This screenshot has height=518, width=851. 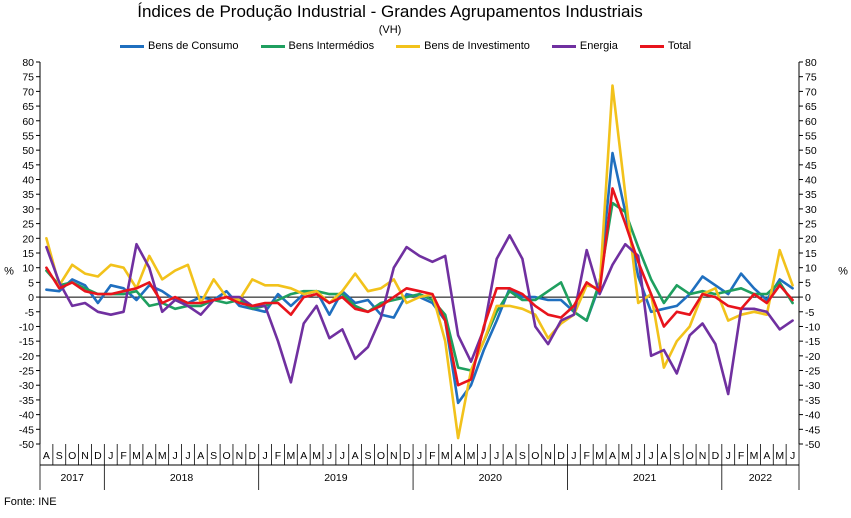 I want to click on legend-label: Total, so click(x=679, y=46).